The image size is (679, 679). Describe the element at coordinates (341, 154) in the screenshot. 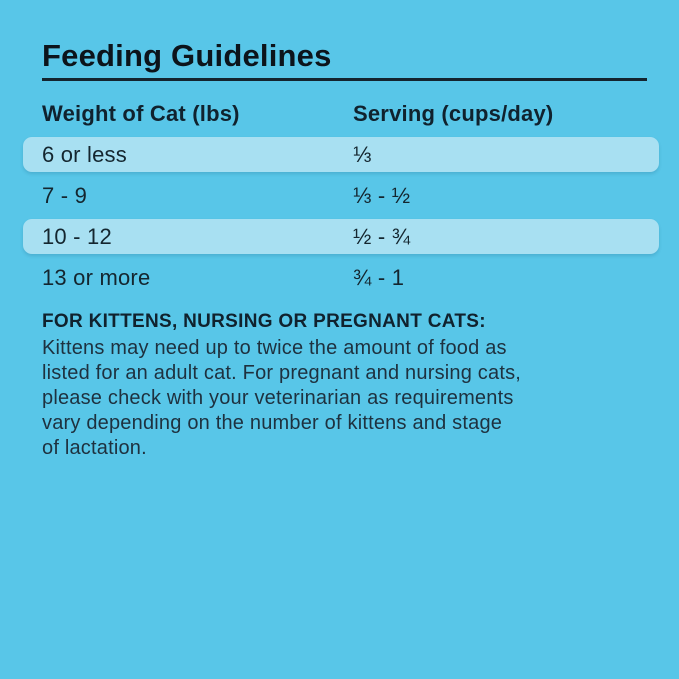

I see `table-row: 6 or less ⅓` at that location.